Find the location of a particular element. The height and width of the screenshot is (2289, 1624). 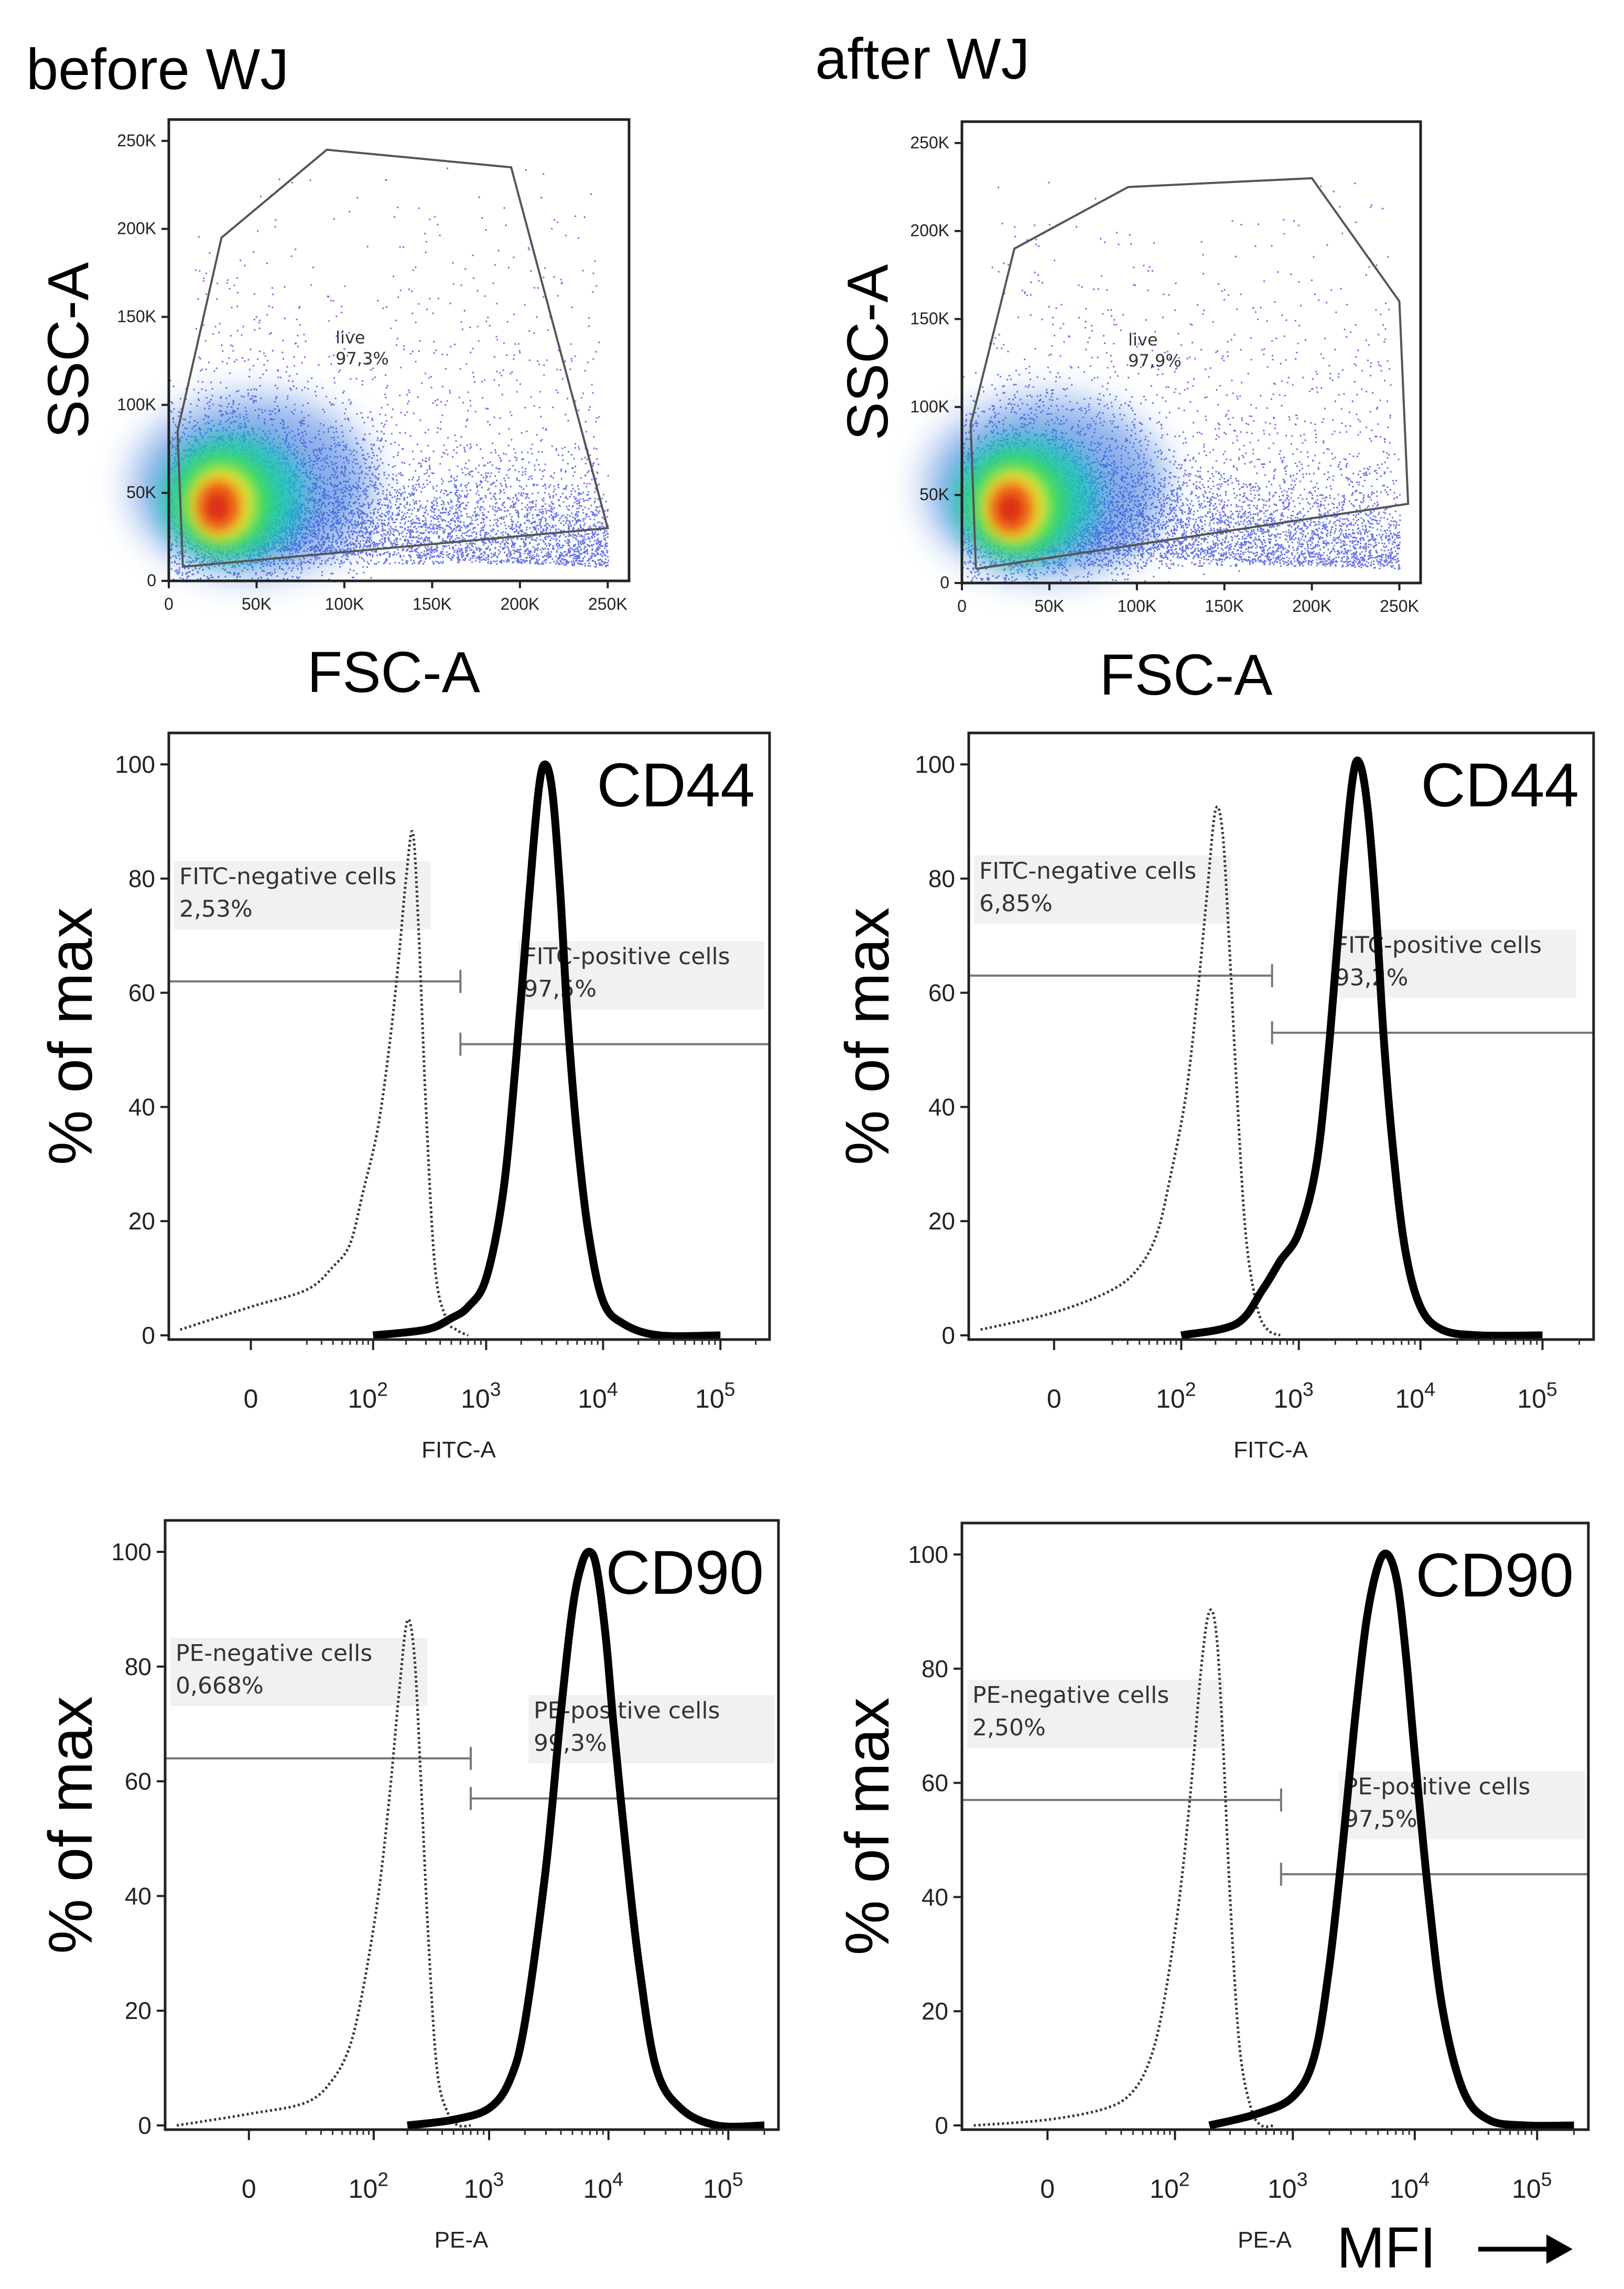

column-title-before: before WJ is located at coordinates (157, 69).